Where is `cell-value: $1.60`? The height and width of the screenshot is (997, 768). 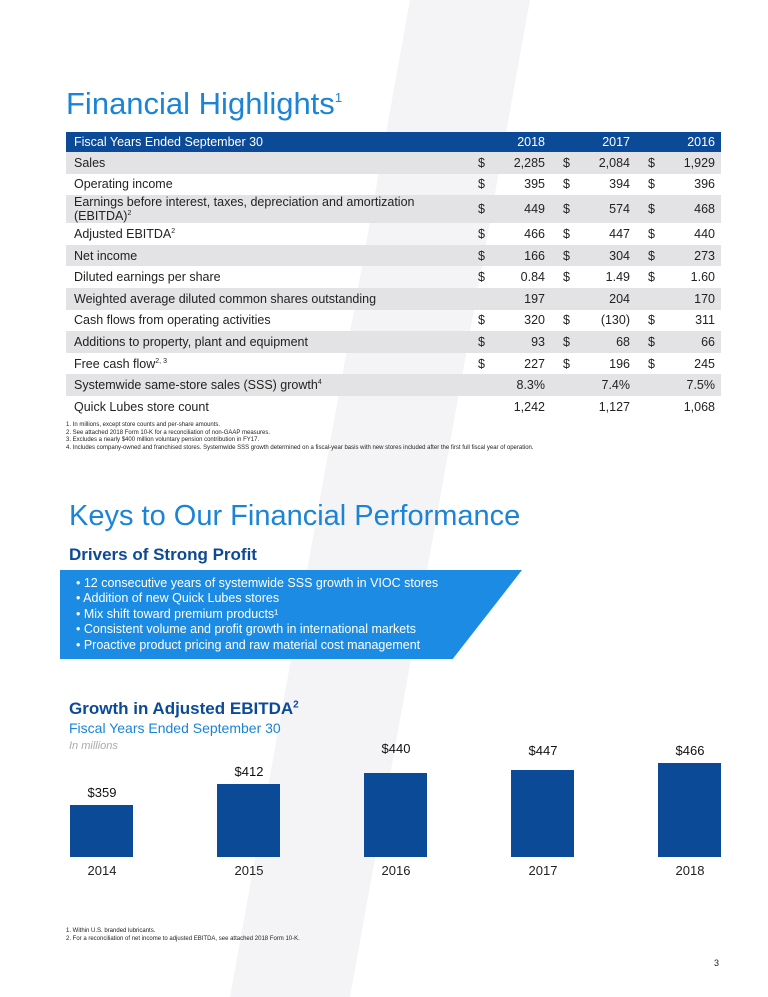
cell-value: $1.60 is located at coordinates (681, 277).